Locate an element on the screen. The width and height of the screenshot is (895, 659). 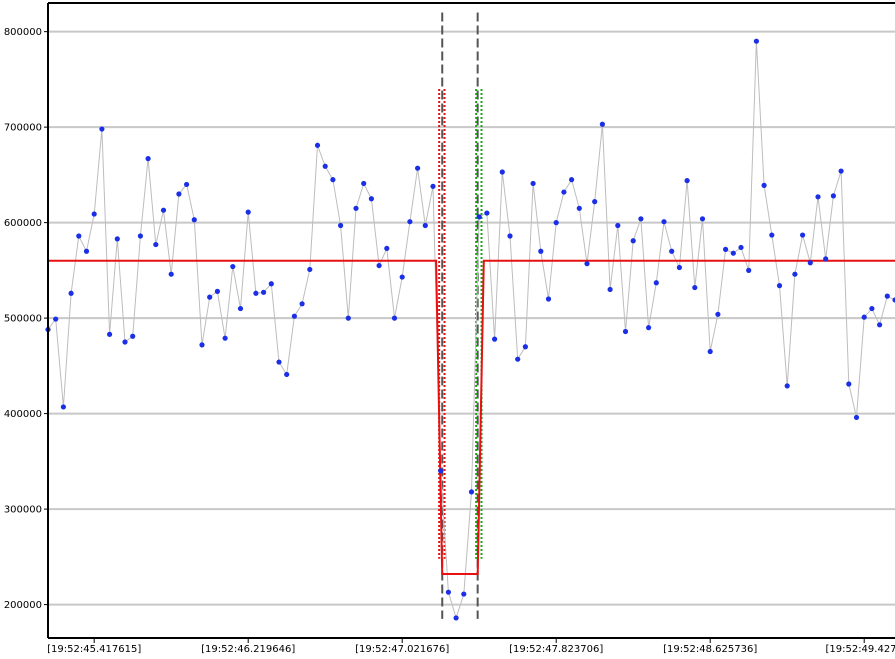
y-tick-label: 300000 is located at coordinates (23, 510).